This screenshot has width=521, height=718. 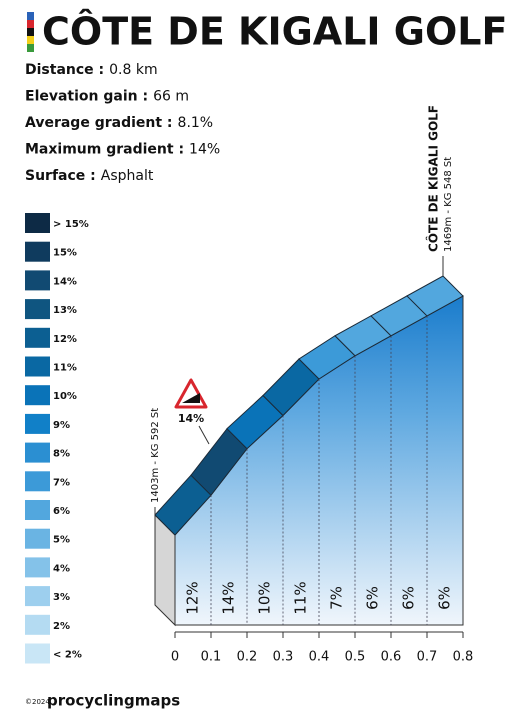 What do you see at coordinates (71, 224) in the screenshot?
I see `legend-label: > 15%` at bounding box center [71, 224].